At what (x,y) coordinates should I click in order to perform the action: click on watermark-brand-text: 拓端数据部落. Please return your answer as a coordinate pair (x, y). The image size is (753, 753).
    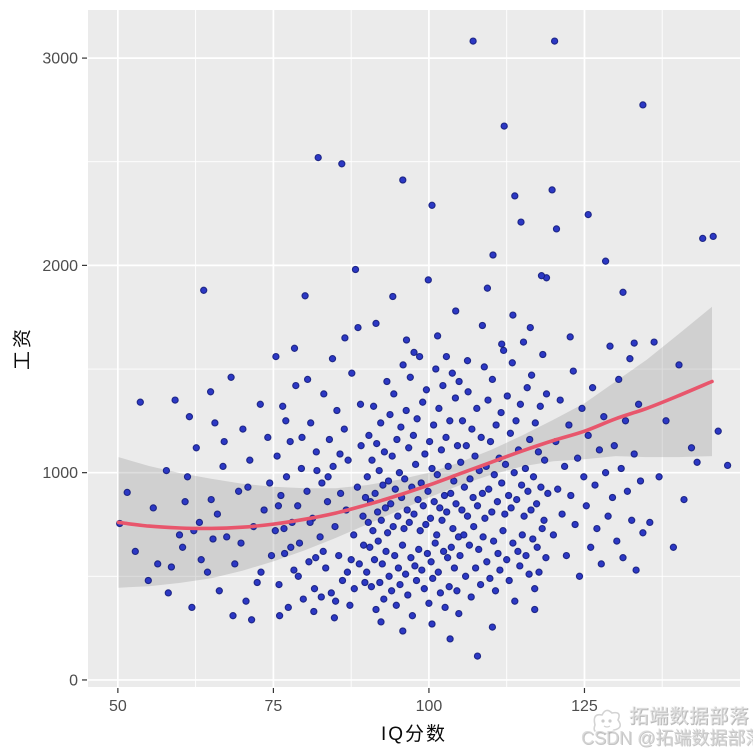
    Looking at the image, I should click on (689, 716).